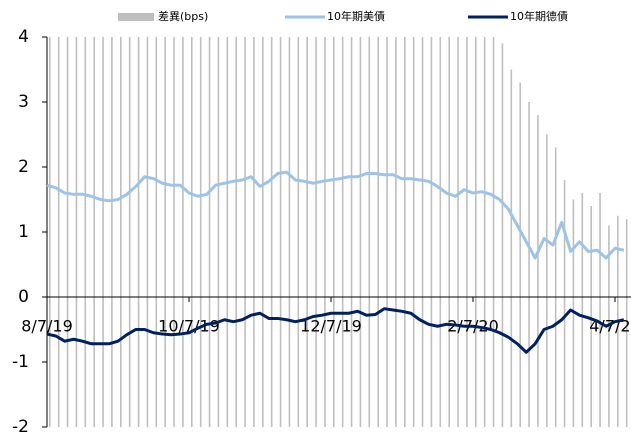 This screenshot has width=631, height=434. Describe the element at coordinates (20, 362) in the screenshot. I see `y-tick-label: -1` at that location.